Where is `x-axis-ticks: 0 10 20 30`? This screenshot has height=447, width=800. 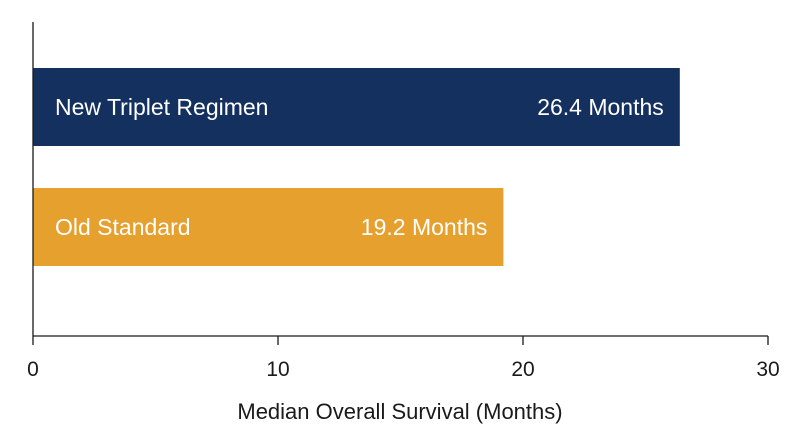 x-axis-ticks: 0 10 20 30 is located at coordinates (403, 358).